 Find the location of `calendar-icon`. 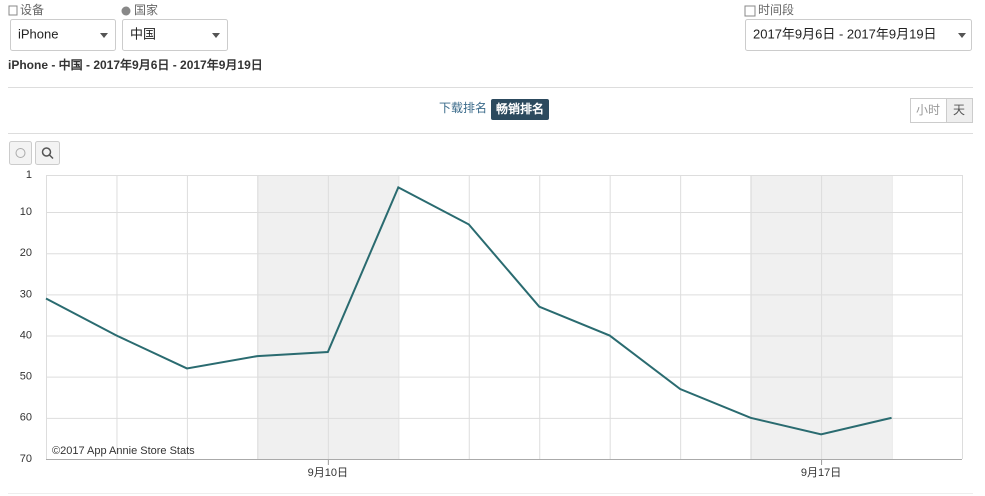

calendar-icon is located at coordinates (750, 11).